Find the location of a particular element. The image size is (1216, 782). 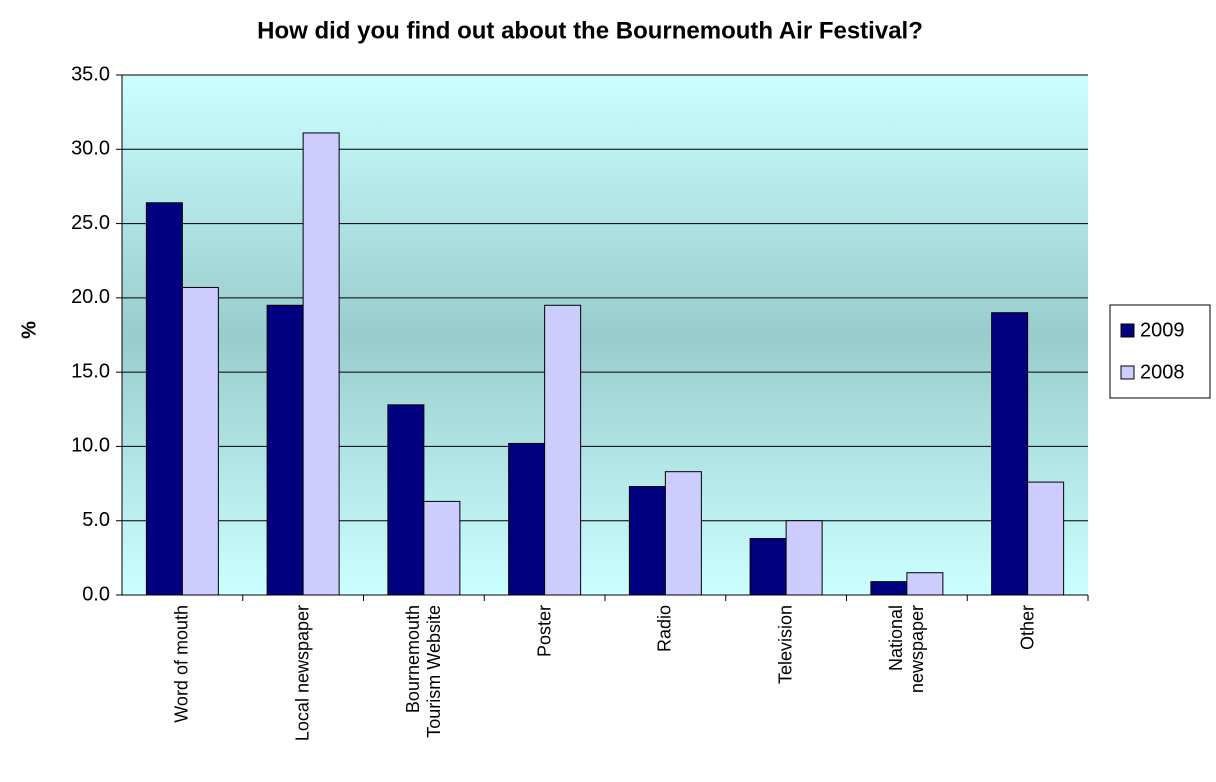

x-tick-label: Local newspaper is located at coordinates (302, 673).